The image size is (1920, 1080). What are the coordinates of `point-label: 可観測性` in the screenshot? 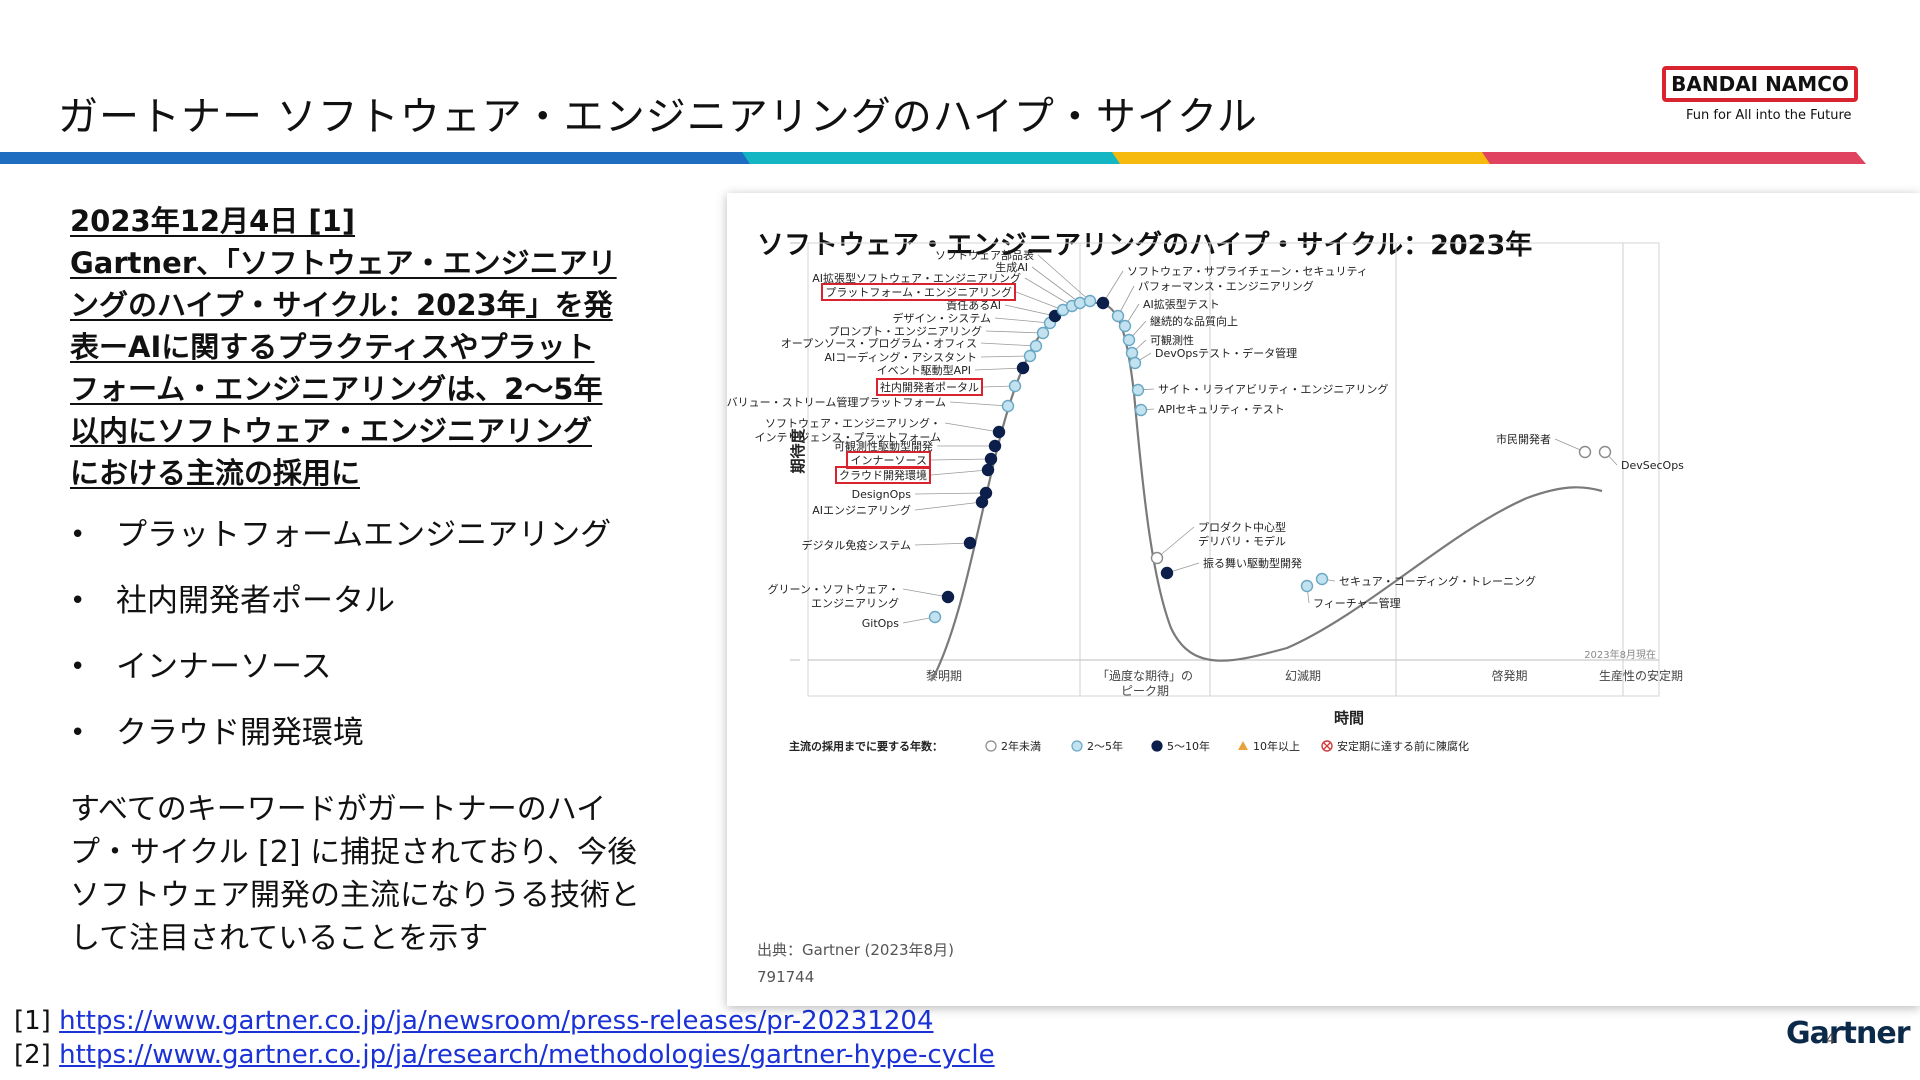 It's located at (1172, 340).